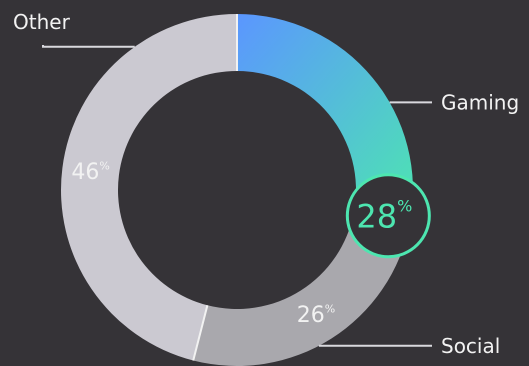 This screenshot has height=366, width=529. What do you see at coordinates (470, 346) in the screenshot?
I see `category-label-social: Social` at bounding box center [470, 346].